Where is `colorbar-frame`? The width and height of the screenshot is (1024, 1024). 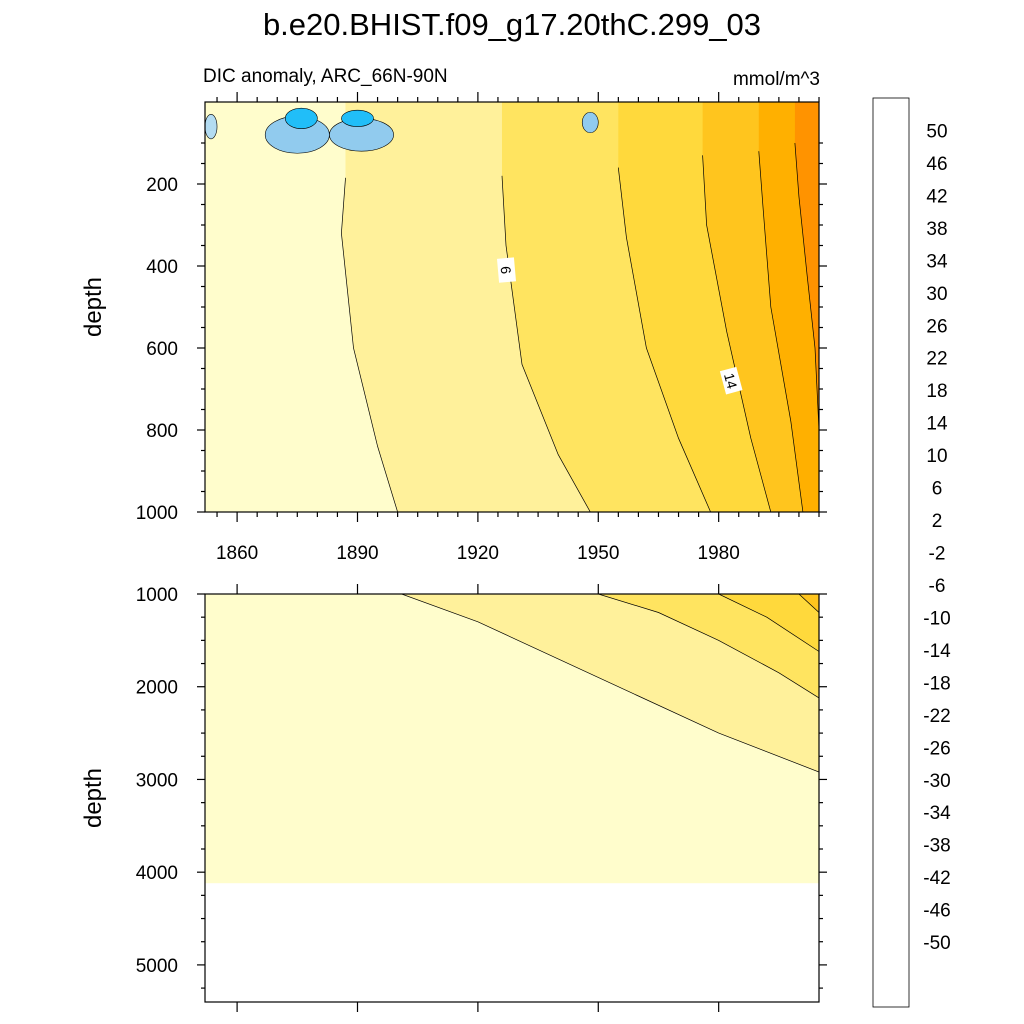
colorbar-frame is located at coordinates (891, 552).